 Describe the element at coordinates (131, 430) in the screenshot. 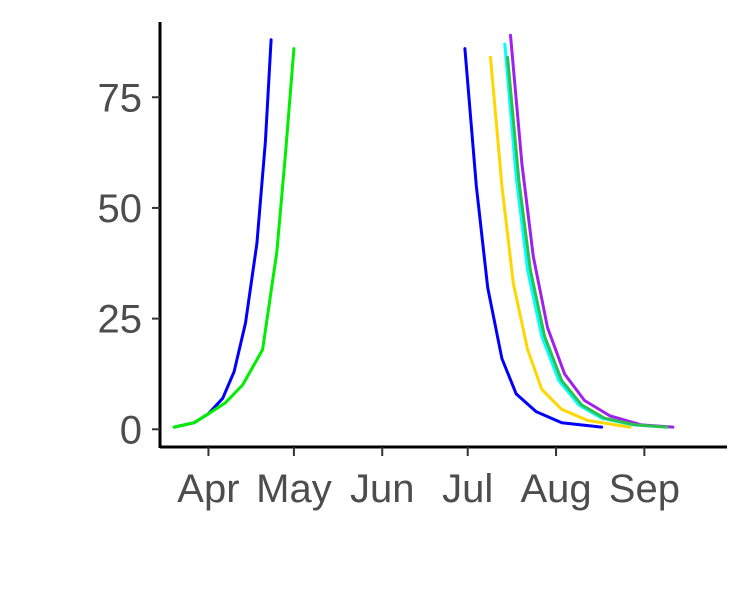

I see `y-tick-label: 0` at that location.